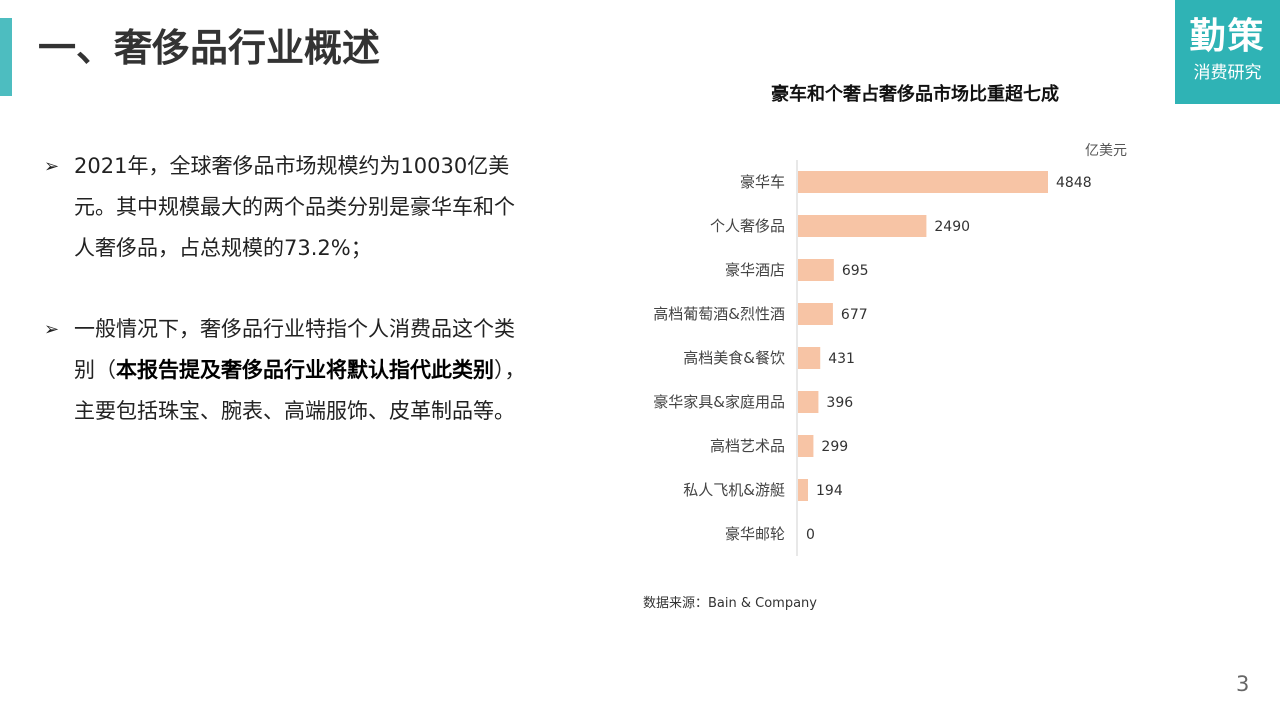 The image size is (1280, 720). Describe the element at coordinates (300, 390) in the screenshot. I see `bullet-text-tail: ），主要包括珠宝、腕表、高端服饰、皮革制品等。` at that location.